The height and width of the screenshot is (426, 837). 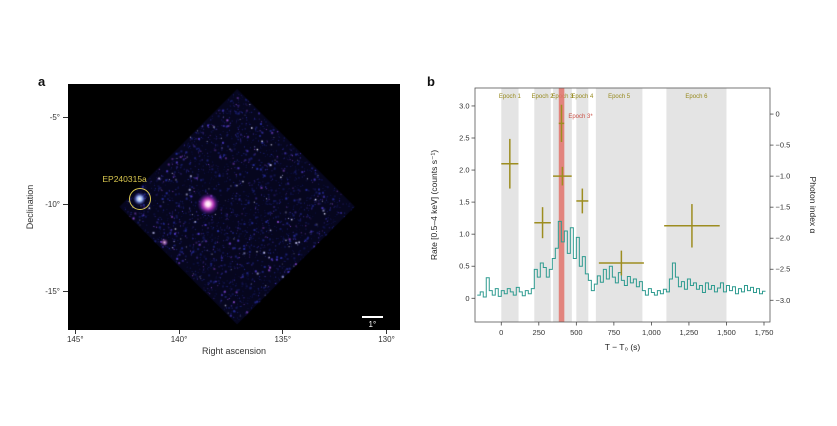 I want to click on y-right-tick-label: −1.0, so click(x=783, y=176).